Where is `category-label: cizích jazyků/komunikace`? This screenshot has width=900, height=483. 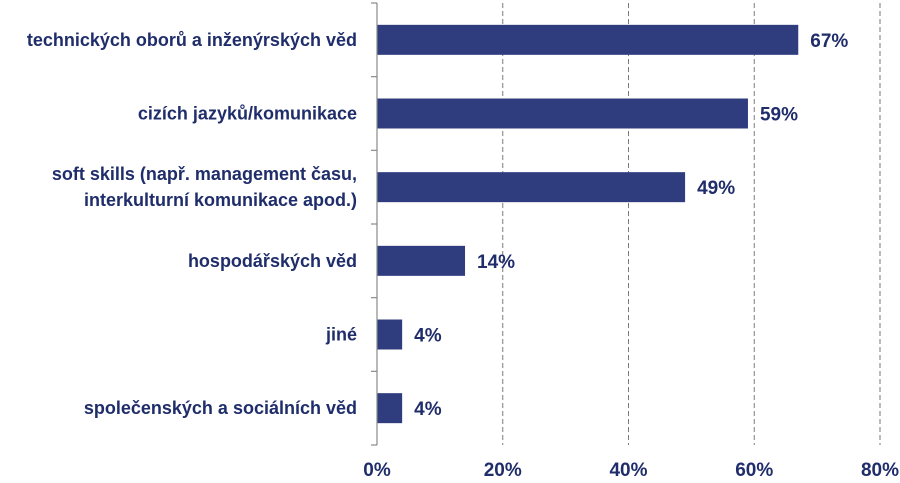
category-label: cizích jazyků/komunikace is located at coordinates (247, 114).